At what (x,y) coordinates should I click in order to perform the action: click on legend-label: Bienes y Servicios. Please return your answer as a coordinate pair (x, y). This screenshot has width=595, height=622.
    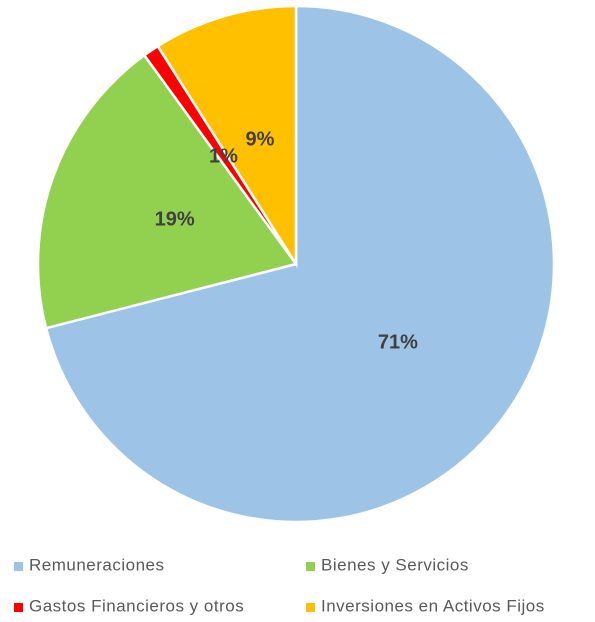
    Looking at the image, I should click on (395, 564).